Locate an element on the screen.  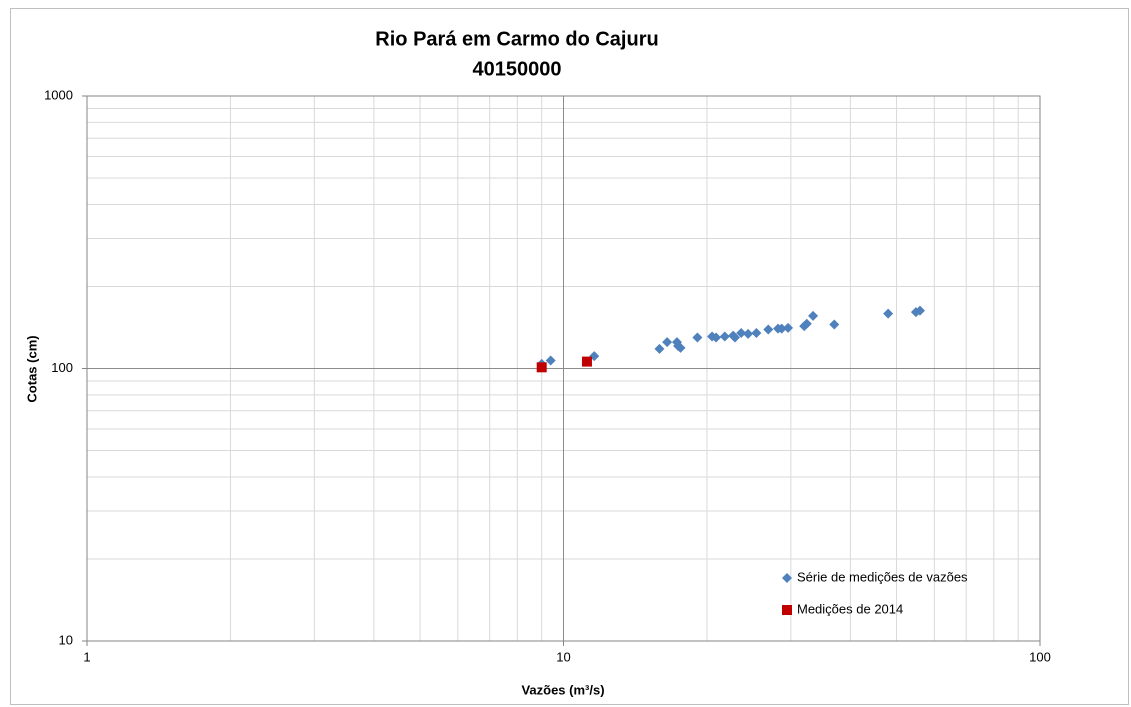
legend-label: Medições de 2014 is located at coordinates (850, 608).